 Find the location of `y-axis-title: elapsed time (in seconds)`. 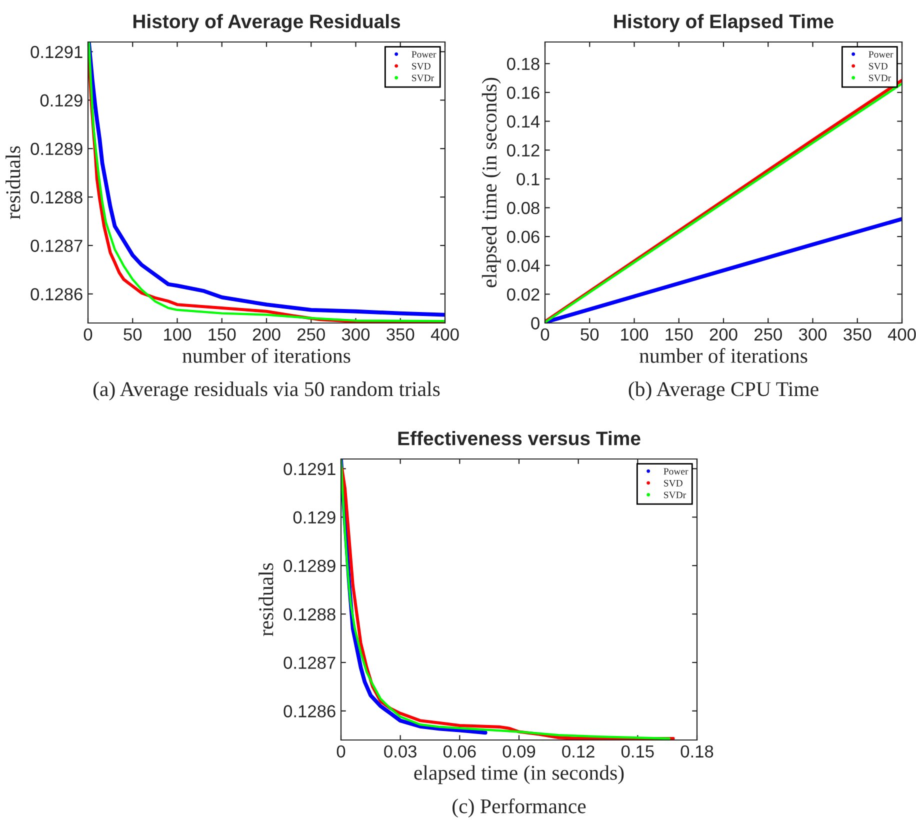

y-axis-title: elapsed time (in seconds) is located at coordinates (491, 183).